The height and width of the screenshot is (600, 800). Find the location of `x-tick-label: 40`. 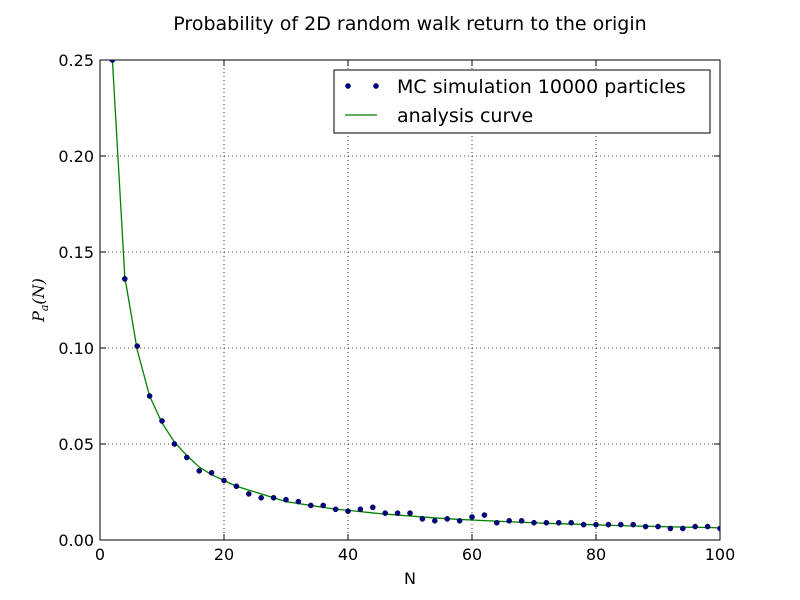

x-tick-label: 40 is located at coordinates (348, 554).